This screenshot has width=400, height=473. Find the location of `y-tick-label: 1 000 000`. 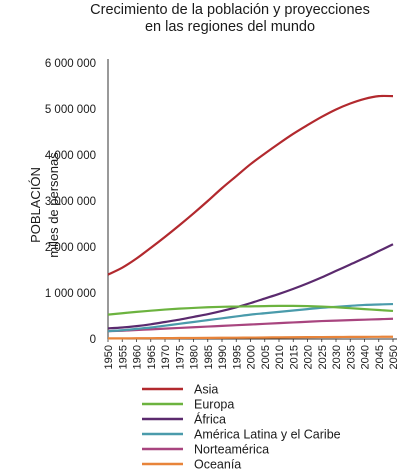

y-tick-label: 1 000 000 is located at coordinates (70, 294).